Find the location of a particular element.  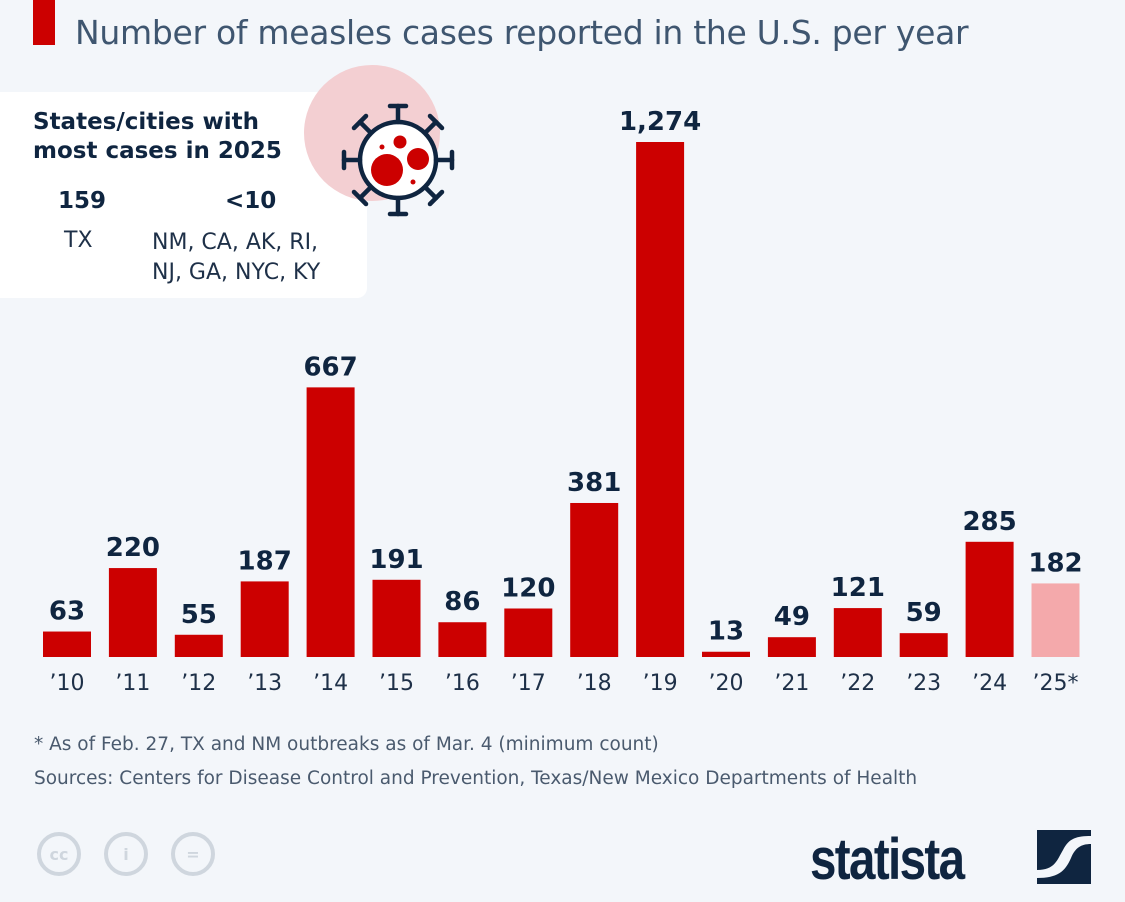

category-label: ’18 is located at coordinates (594, 683).